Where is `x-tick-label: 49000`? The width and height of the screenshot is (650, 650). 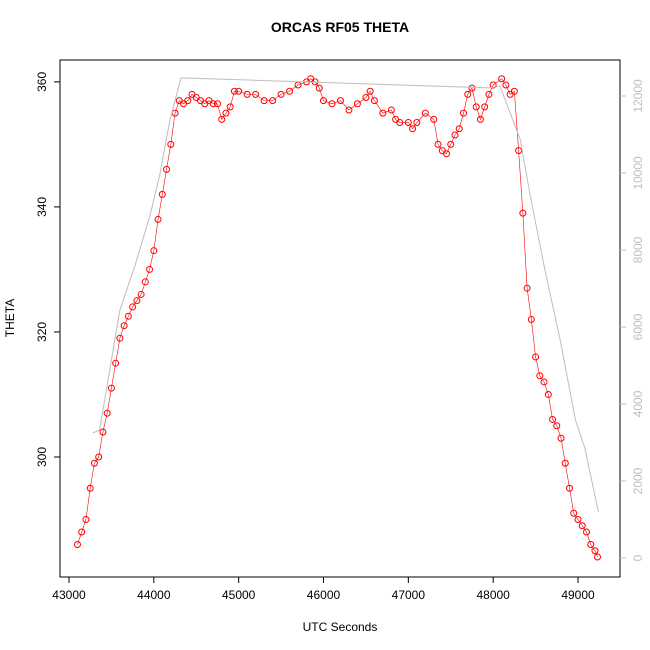 x-tick-label: 49000 is located at coordinates (578, 595).